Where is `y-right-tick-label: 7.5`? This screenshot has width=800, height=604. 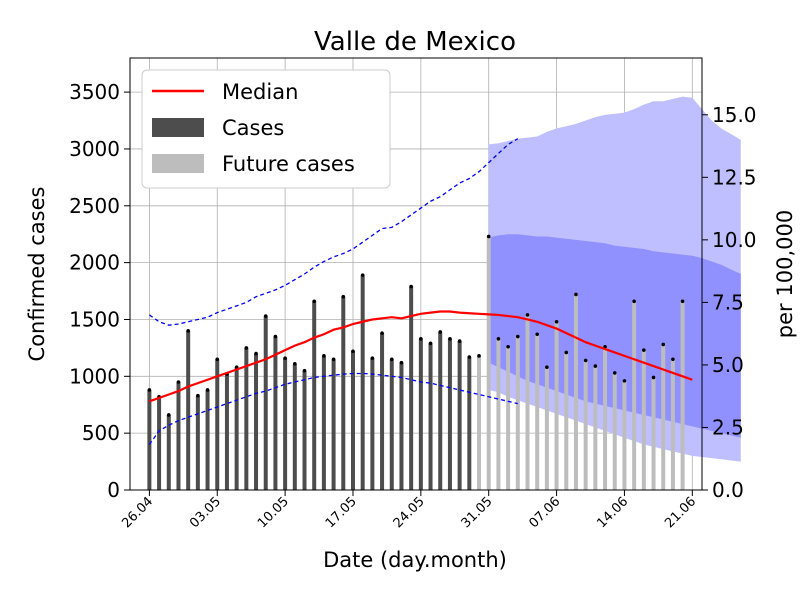 y-right-tick-label: 7.5 is located at coordinates (728, 302).